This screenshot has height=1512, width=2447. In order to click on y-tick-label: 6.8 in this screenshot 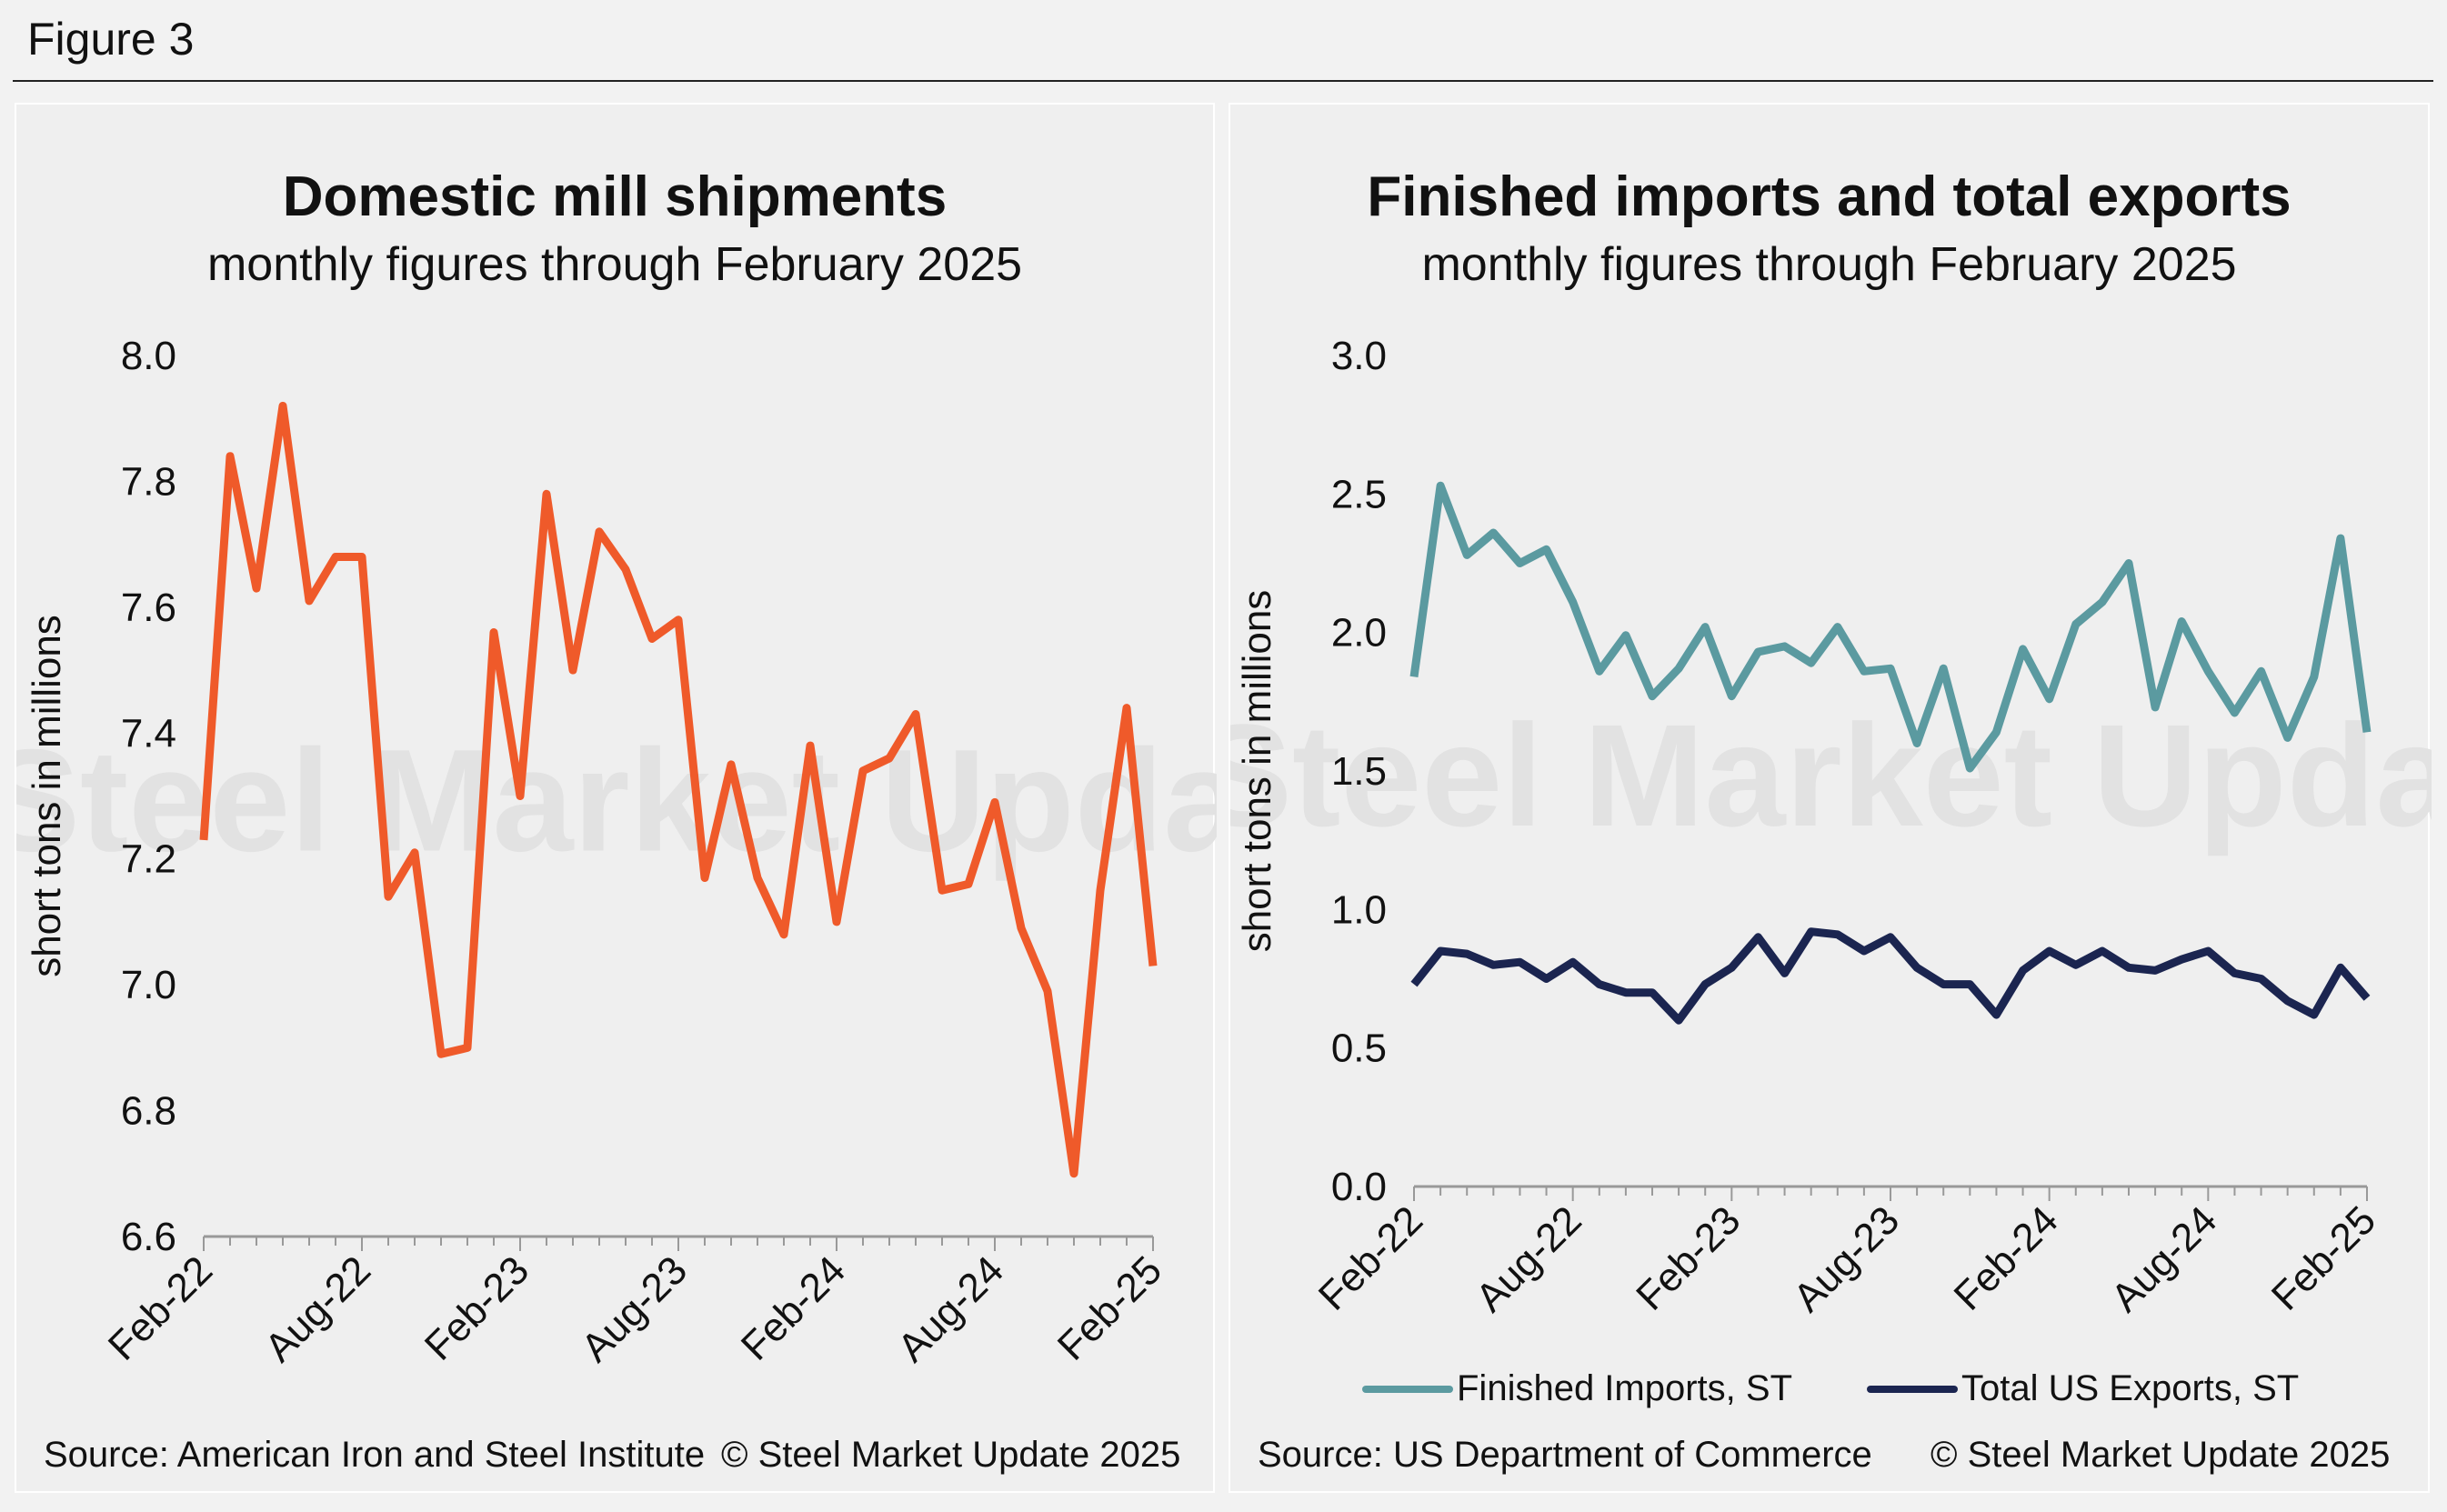, I will do `click(149, 1111)`.